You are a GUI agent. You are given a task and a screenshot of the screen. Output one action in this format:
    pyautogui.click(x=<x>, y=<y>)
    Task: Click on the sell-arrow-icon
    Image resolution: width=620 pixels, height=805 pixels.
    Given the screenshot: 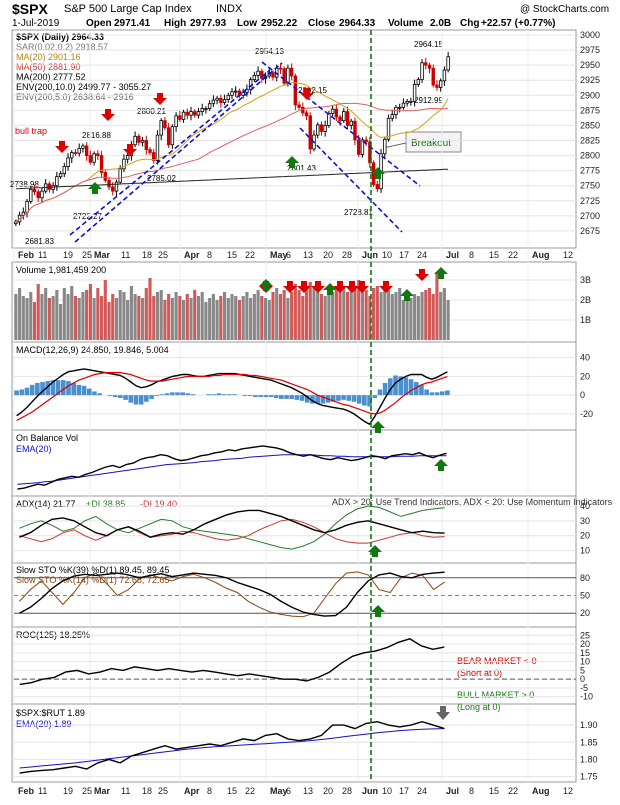 What is the action you would take?
    pyautogui.click(x=62, y=147)
    